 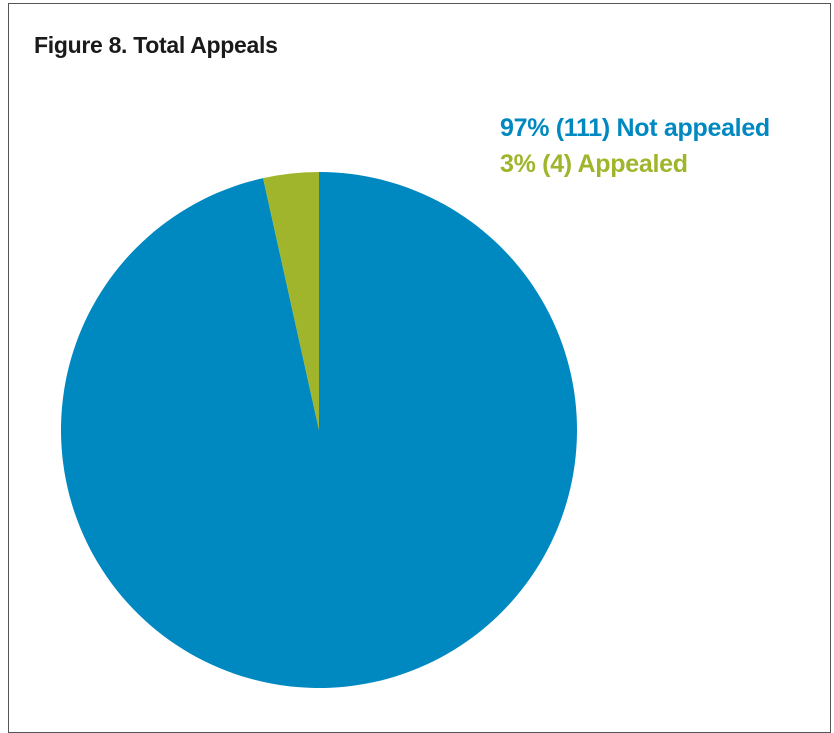 What do you see at coordinates (635, 128) in the screenshot?
I see `legend-entry-not-appealed: 97% (111) Not appealed` at bounding box center [635, 128].